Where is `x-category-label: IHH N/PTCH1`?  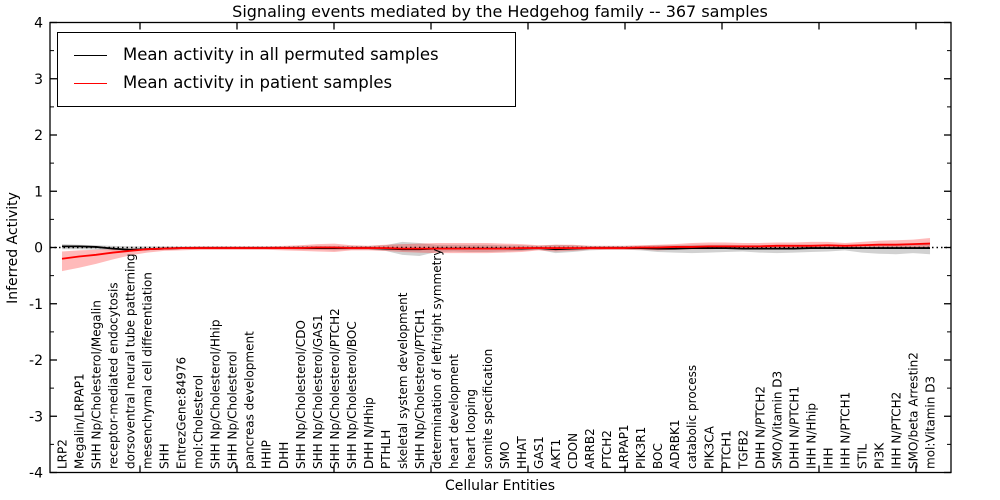
x-category-label: IHH N/PTCH1 is located at coordinates (845, 430).